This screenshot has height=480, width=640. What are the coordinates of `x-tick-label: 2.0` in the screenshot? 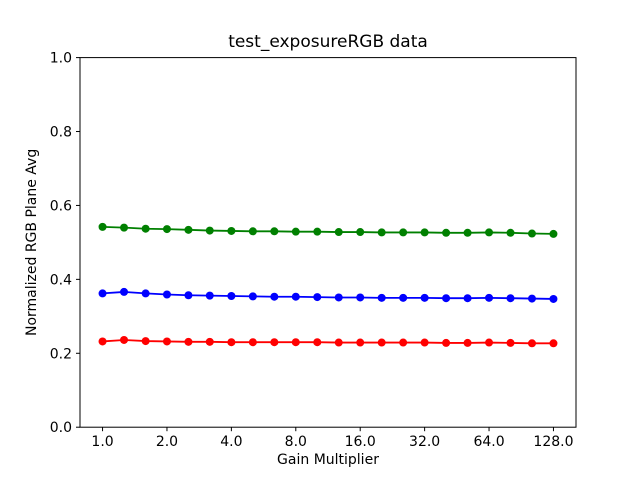 It's located at (167, 442).